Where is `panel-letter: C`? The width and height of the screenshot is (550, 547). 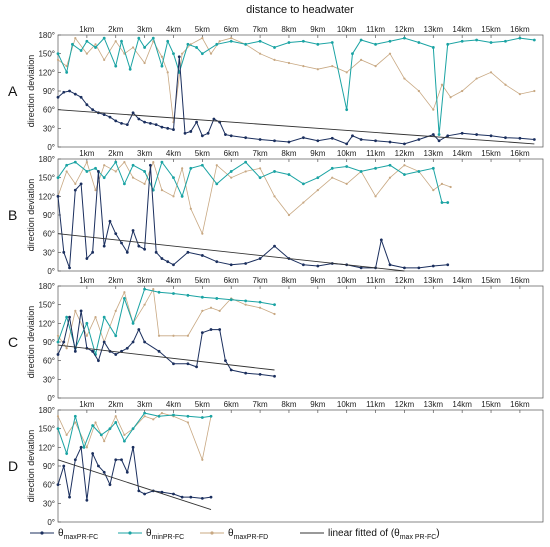 panel-letter: C is located at coordinates (13, 342).